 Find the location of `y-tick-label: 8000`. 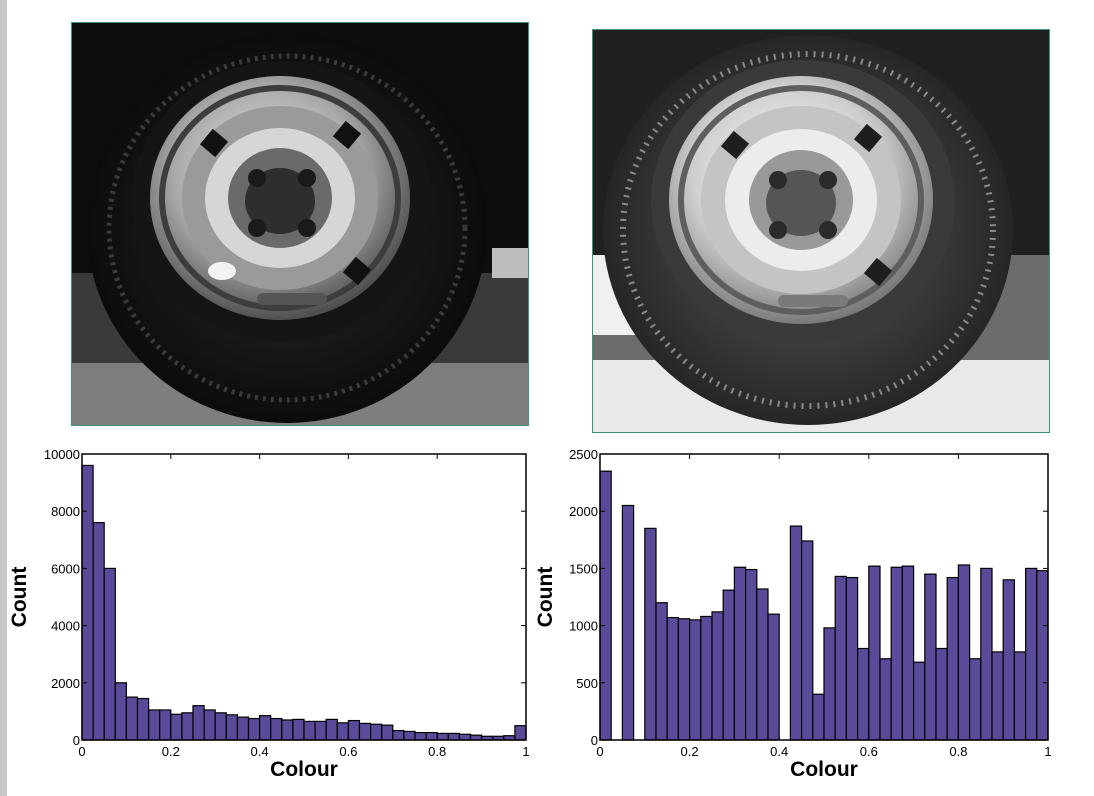

y-tick-label: 8000 is located at coordinates (65, 511).